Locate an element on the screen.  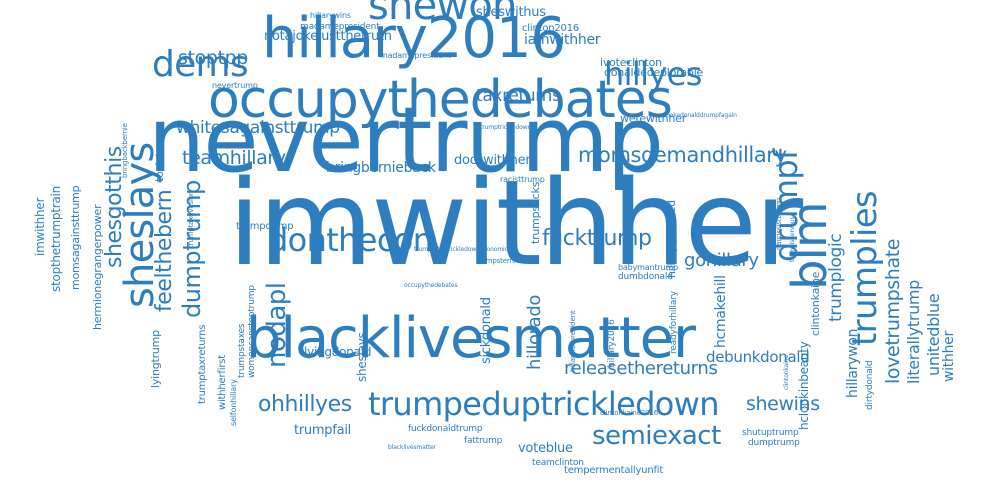
word: sheslays is located at coordinates (362, 357).